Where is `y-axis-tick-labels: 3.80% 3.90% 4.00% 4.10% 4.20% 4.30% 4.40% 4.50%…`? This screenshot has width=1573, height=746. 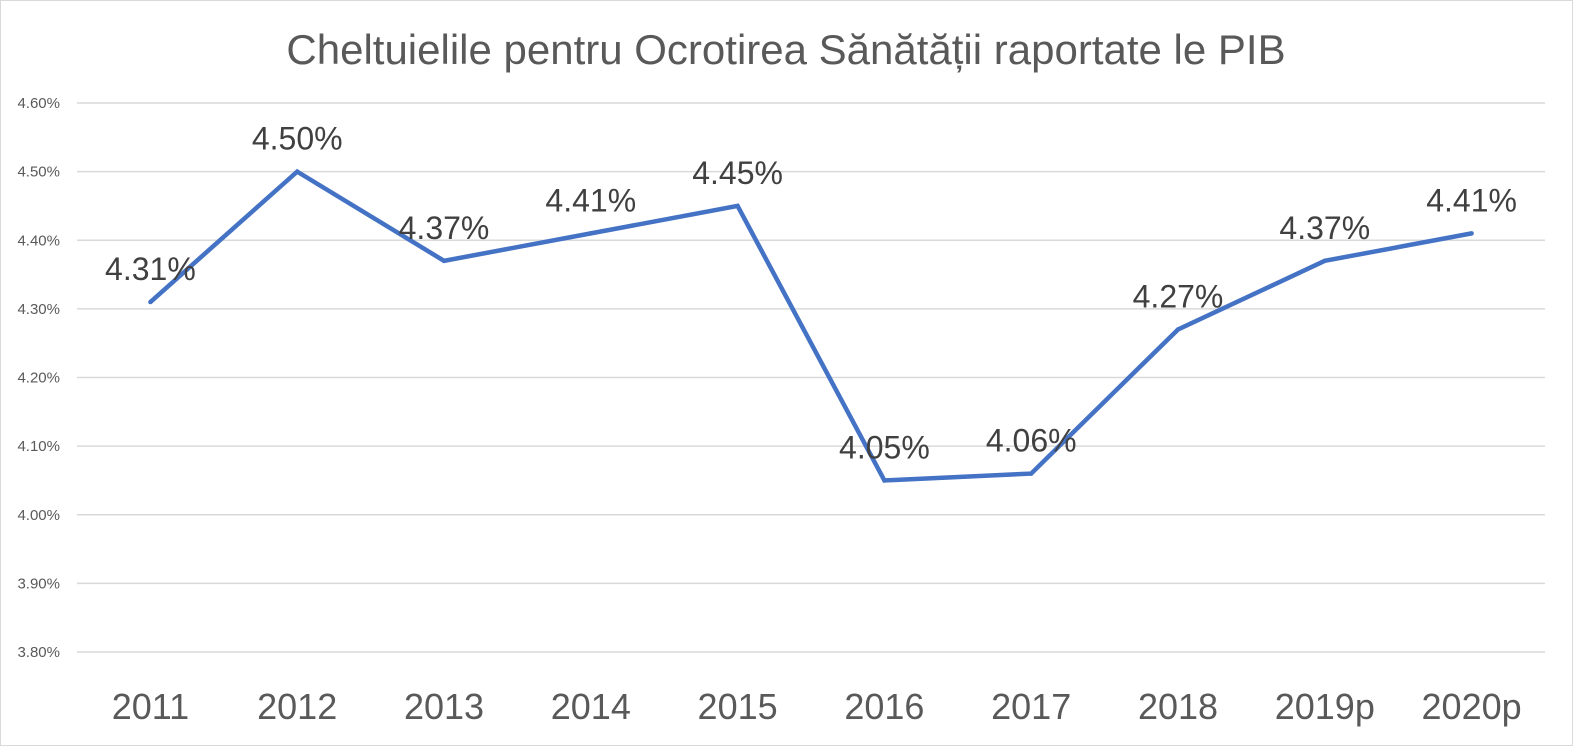 y-axis-tick-labels: 3.80% 3.90% 4.00% 4.10% 4.20% 4.30% 4.40% 4.50%… is located at coordinates (38, 378).